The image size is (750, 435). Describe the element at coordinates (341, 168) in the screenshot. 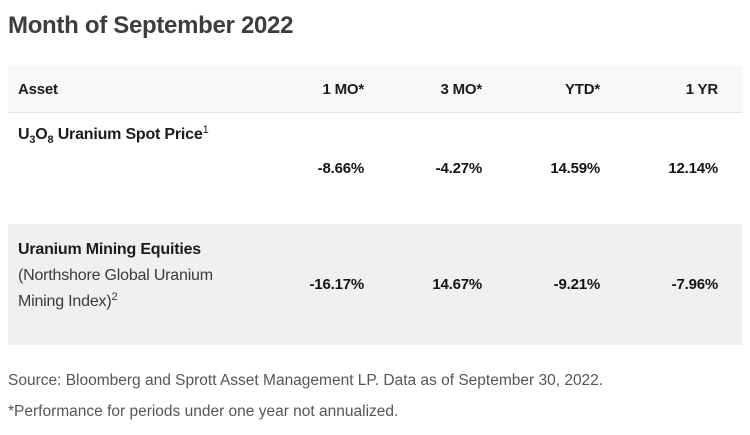

I see `value-spot-1mo: -8.66%` at that location.